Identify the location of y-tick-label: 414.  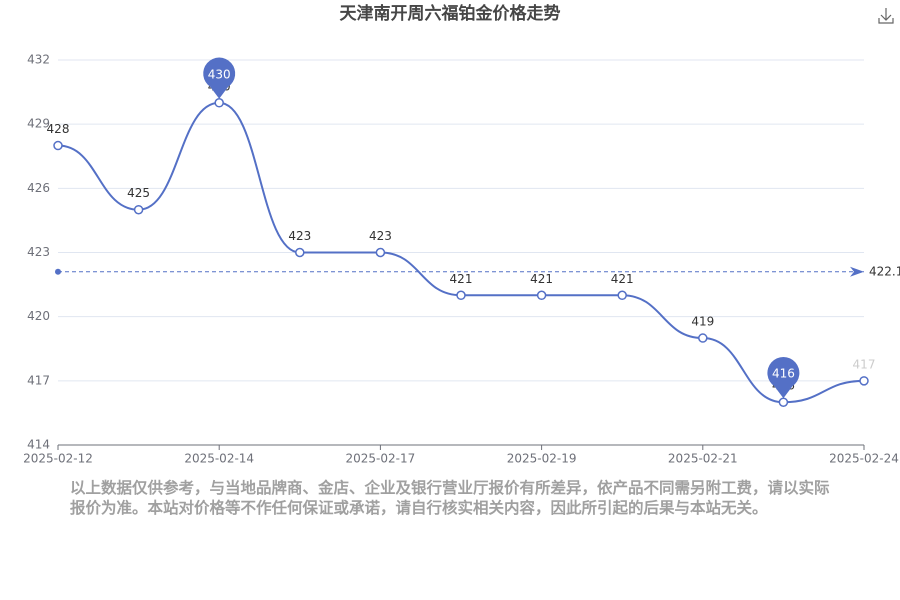
(38, 445).